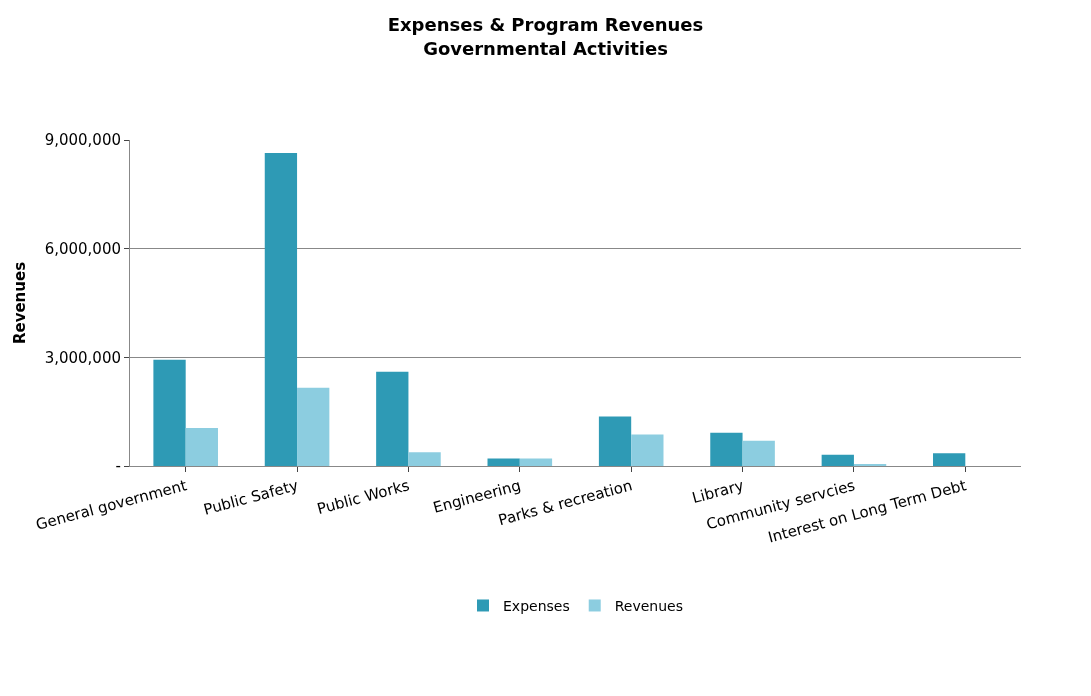 This screenshot has height=696, width=1091. What do you see at coordinates (19, 303) in the screenshot?
I see `y-axis-title: Revenues` at bounding box center [19, 303].